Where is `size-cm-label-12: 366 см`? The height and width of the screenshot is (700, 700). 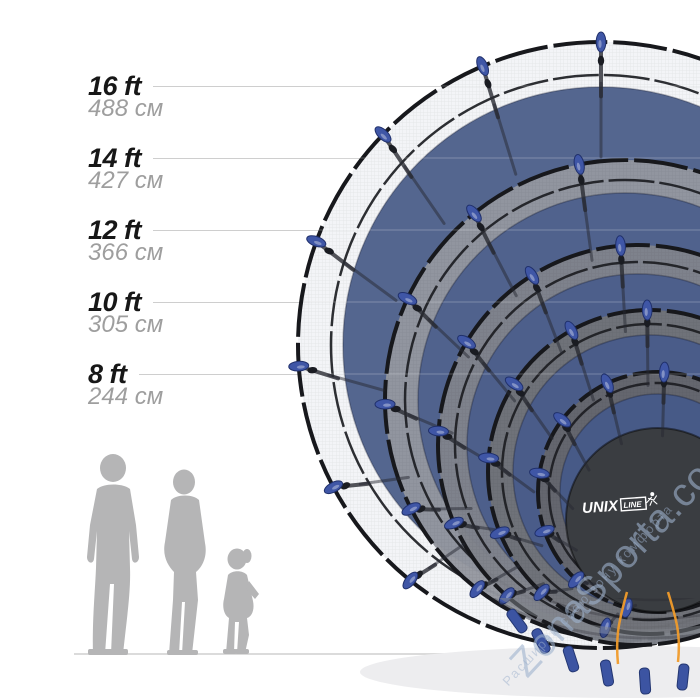
size-cm-label-12: 366 см is located at coordinates (126, 252).